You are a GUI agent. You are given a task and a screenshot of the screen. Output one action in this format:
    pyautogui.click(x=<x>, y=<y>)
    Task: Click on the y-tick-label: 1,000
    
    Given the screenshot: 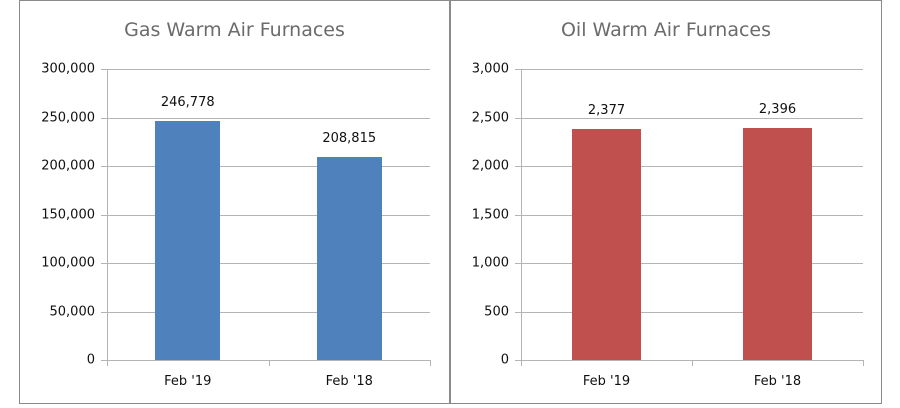 What is the action you would take?
    pyautogui.click(x=490, y=263)
    